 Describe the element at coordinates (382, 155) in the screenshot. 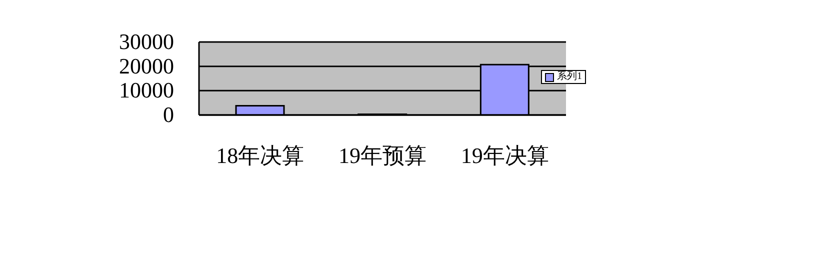

I see `x-tick-label: 19年预算` at that location.